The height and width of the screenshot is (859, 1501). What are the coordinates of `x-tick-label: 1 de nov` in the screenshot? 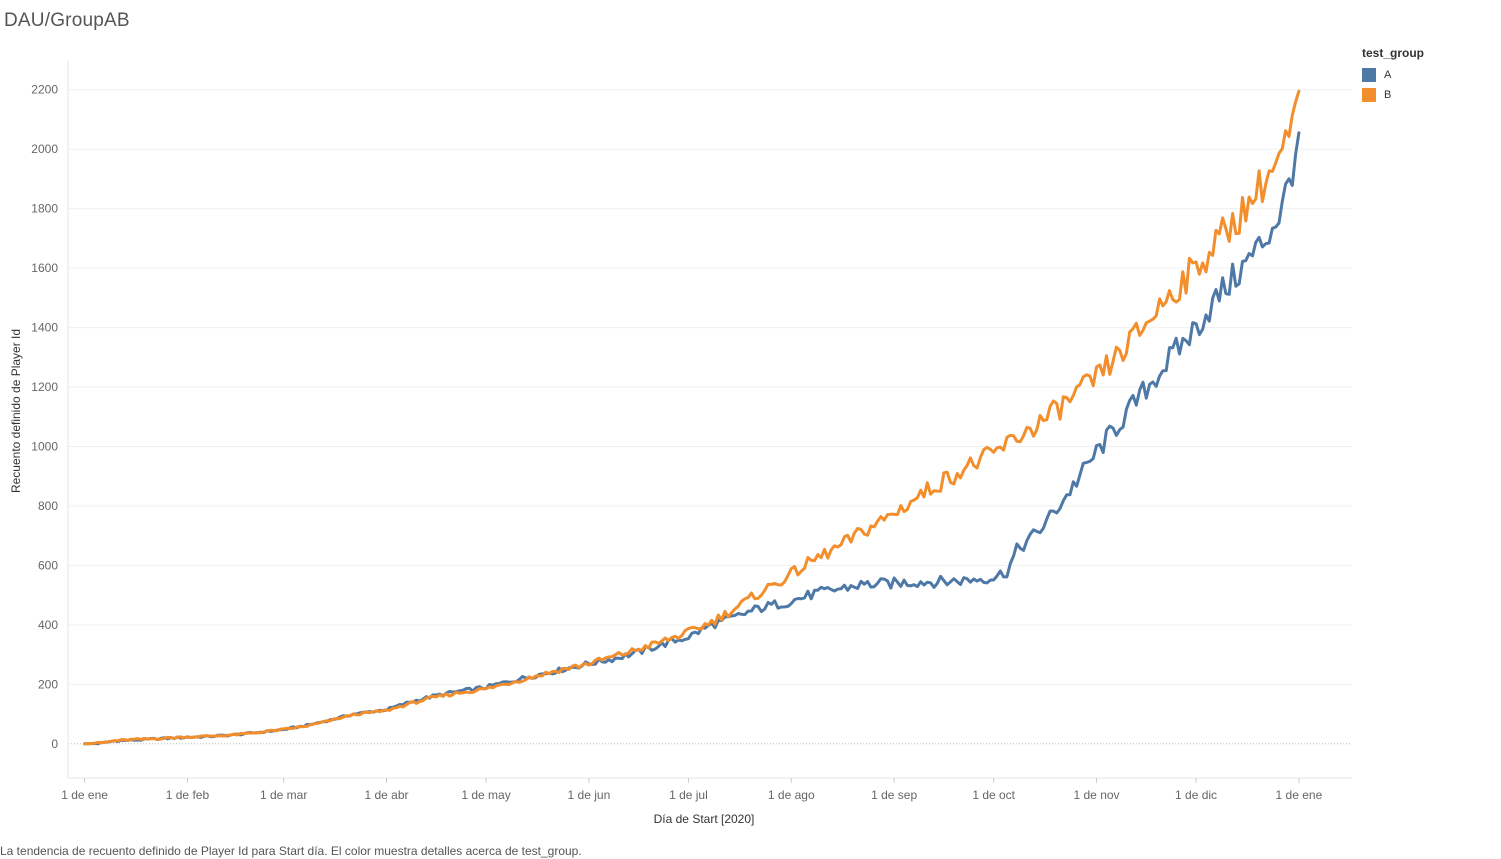 It's located at (1097, 795).